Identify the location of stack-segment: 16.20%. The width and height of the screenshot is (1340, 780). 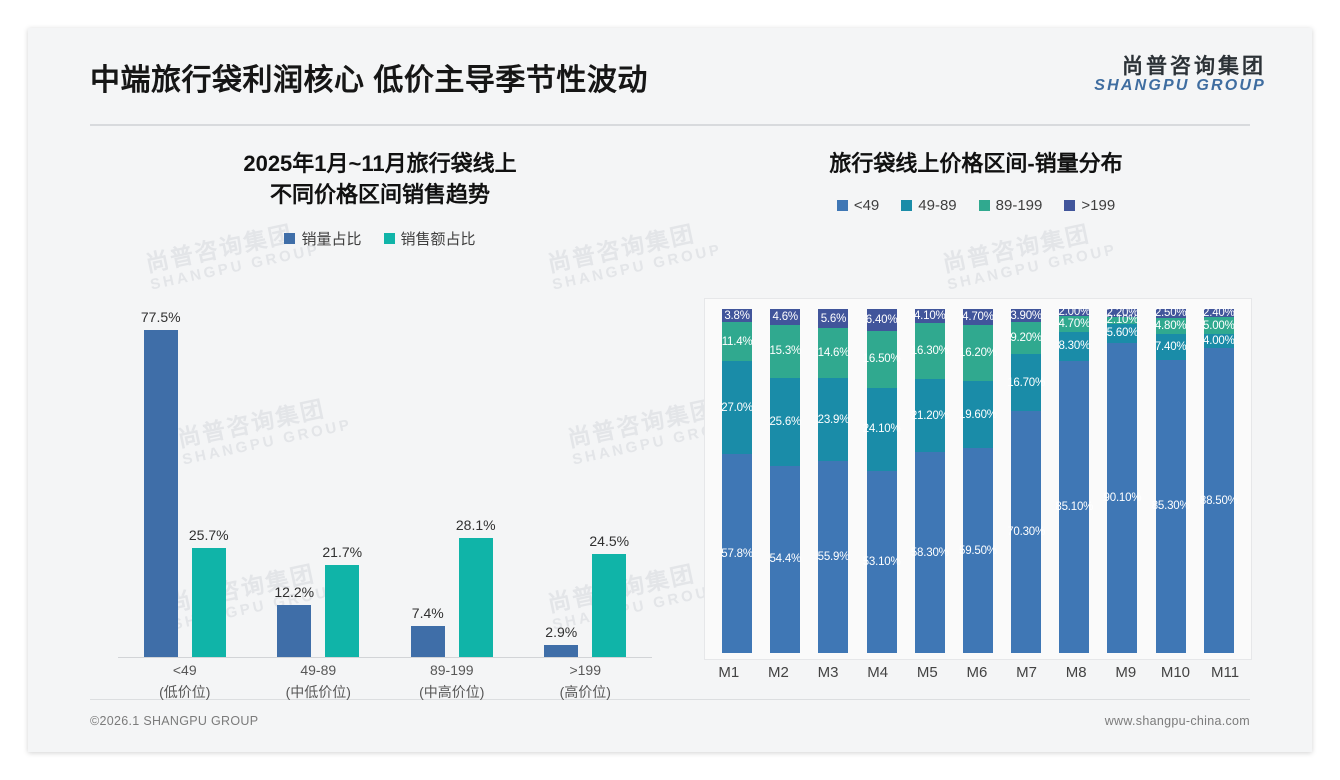
(978, 353).